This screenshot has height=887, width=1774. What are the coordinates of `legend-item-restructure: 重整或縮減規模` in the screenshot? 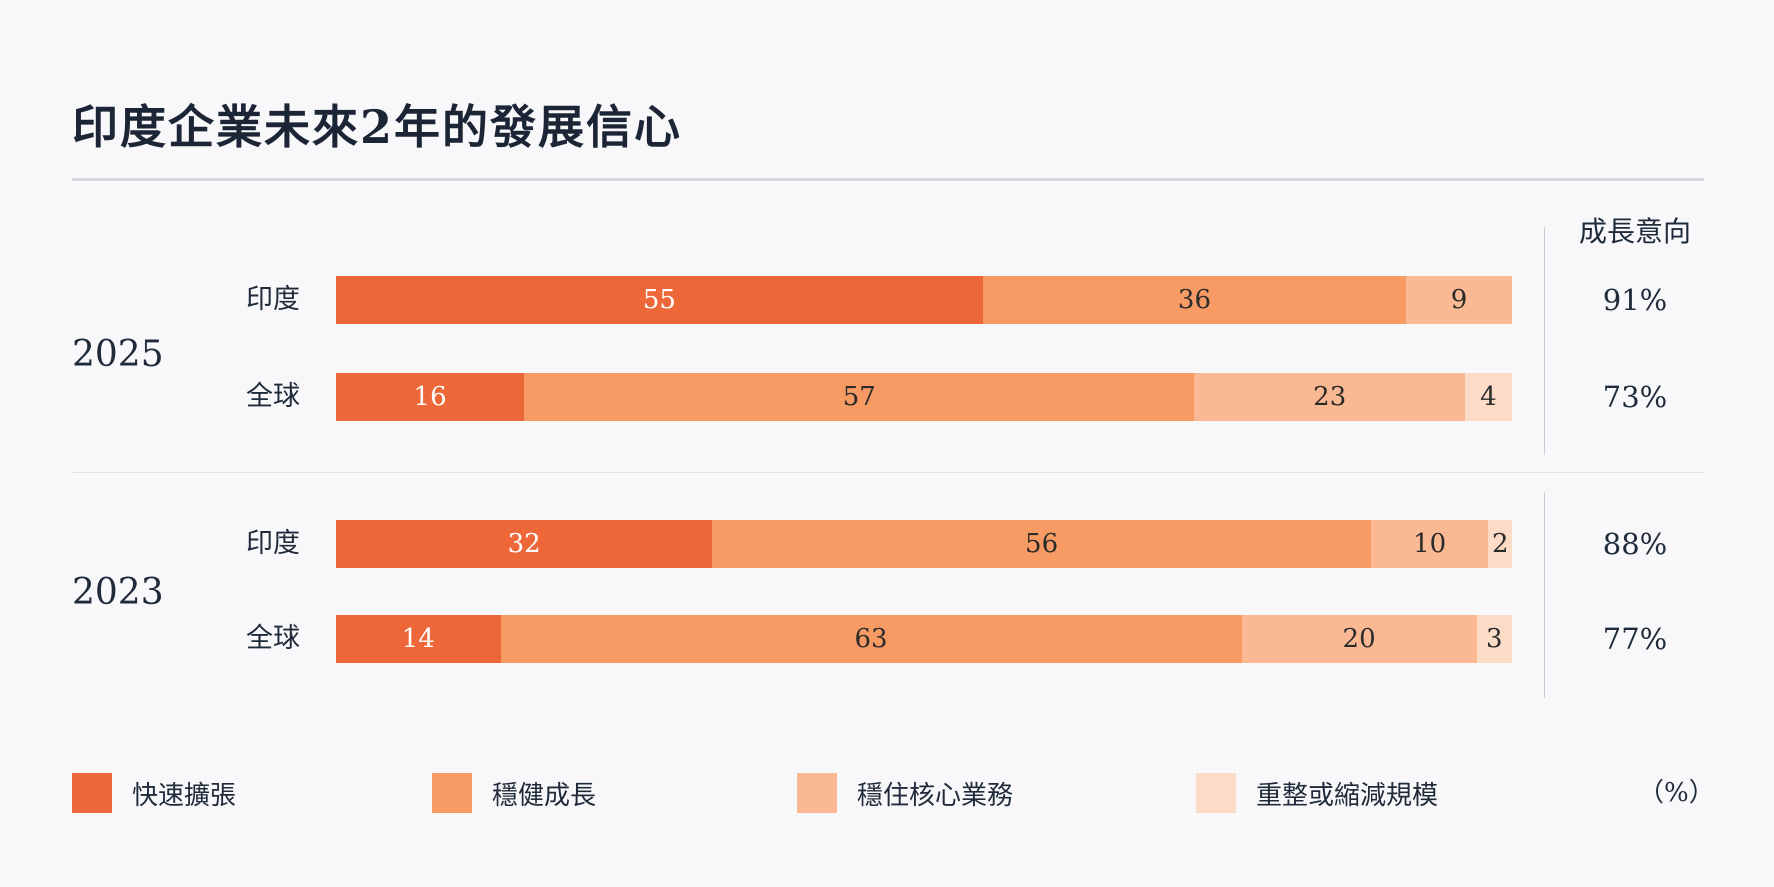 It's located at (1317, 793).